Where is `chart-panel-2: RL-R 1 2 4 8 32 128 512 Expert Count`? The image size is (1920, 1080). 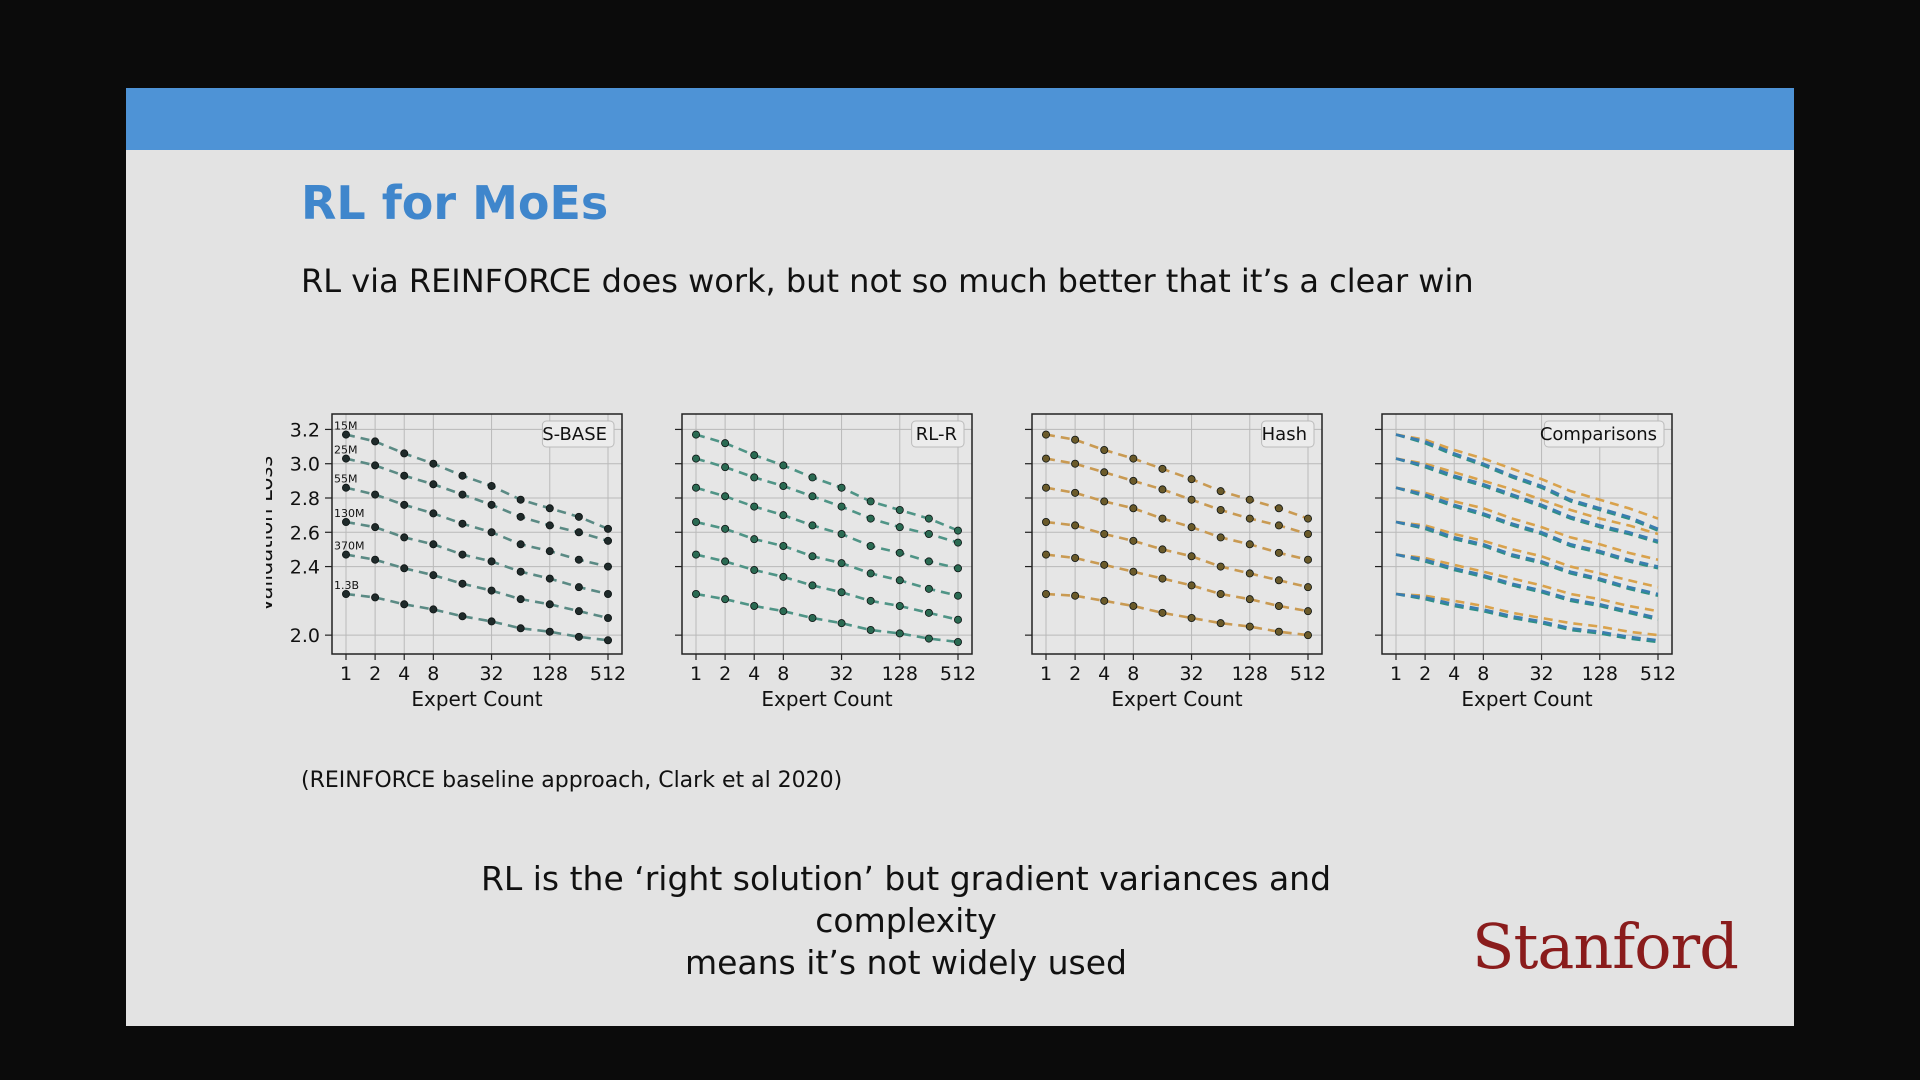 chart-panel-2: RL-R 1 2 4 8 32 128 512 Expert Count is located at coordinates (825, 562).